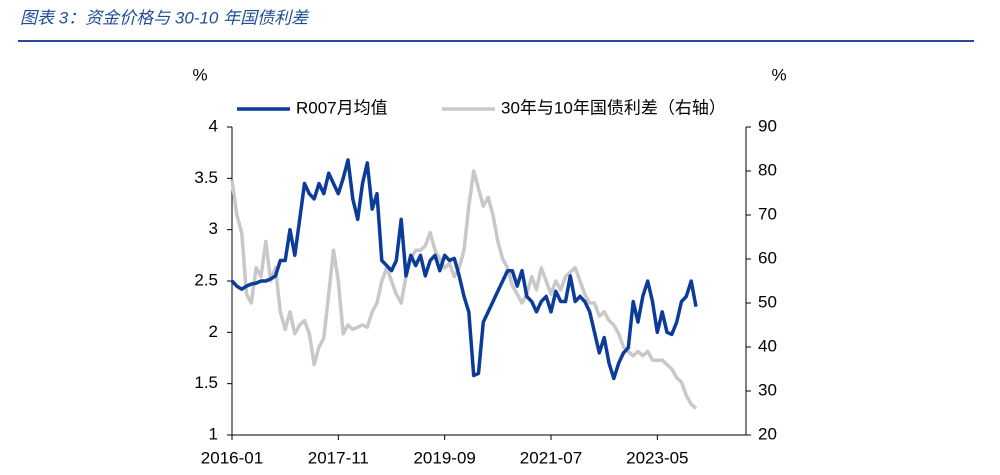  Describe the element at coordinates (232, 457) in the screenshot. I see `x-tick-label: 2016-01` at that location.